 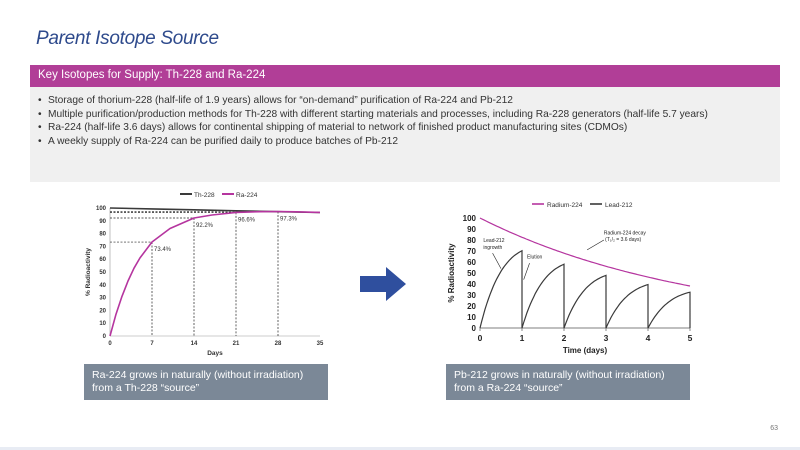 I want to click on legend-label: Th-228, so click(x=204, y=195).